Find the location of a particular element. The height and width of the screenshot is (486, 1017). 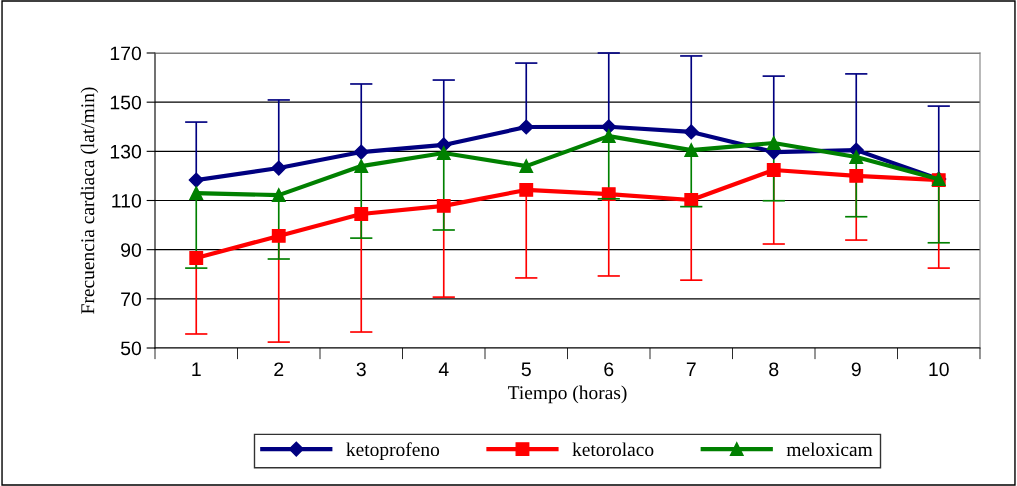

y-tick-label: 110 is located at coordinates (127, 200).